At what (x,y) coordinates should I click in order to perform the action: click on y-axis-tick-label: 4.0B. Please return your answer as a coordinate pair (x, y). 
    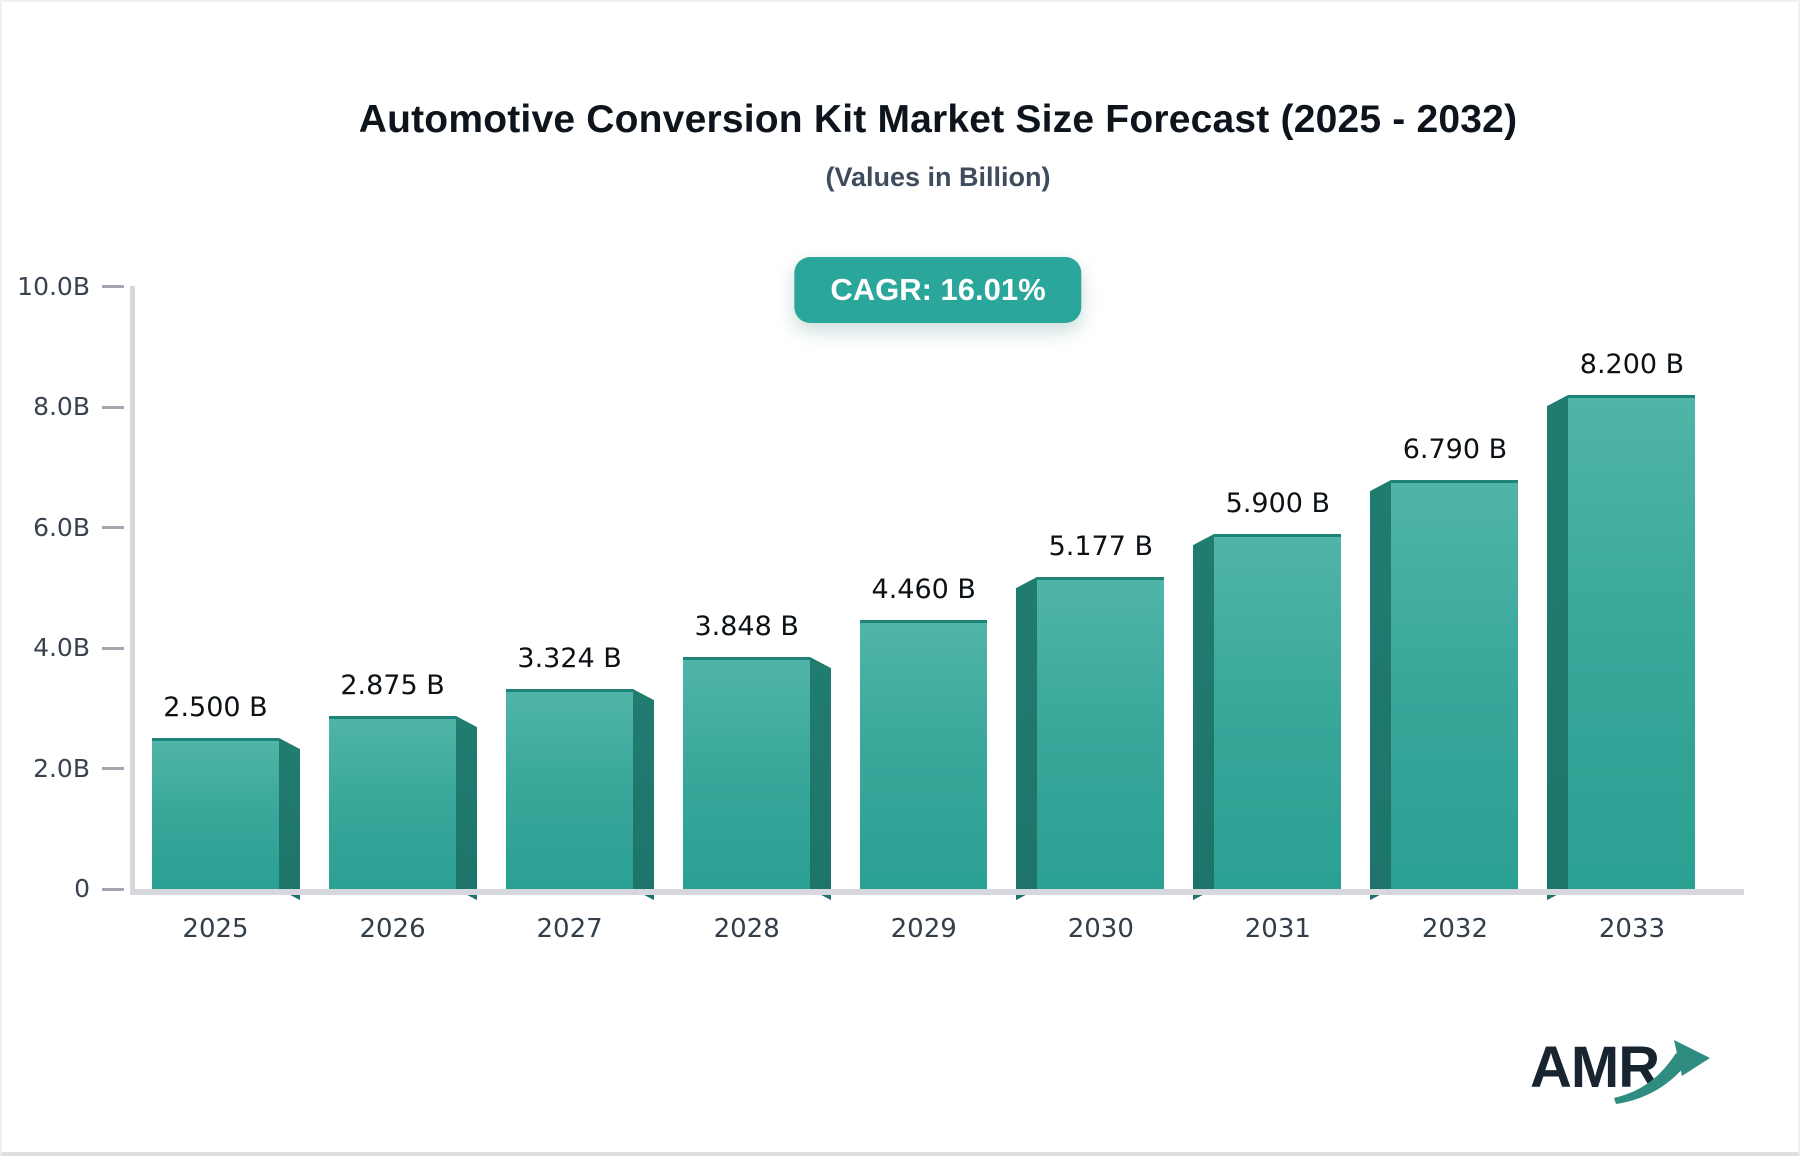
    Looking at the image, I should click on (61, 647).